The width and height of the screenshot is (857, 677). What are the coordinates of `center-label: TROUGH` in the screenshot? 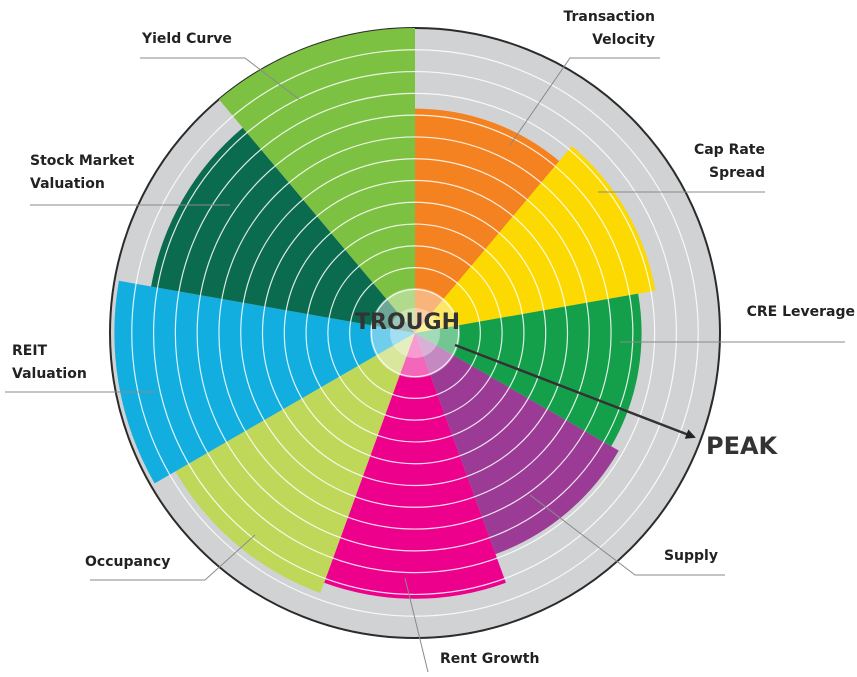 It's located at (407, 322).